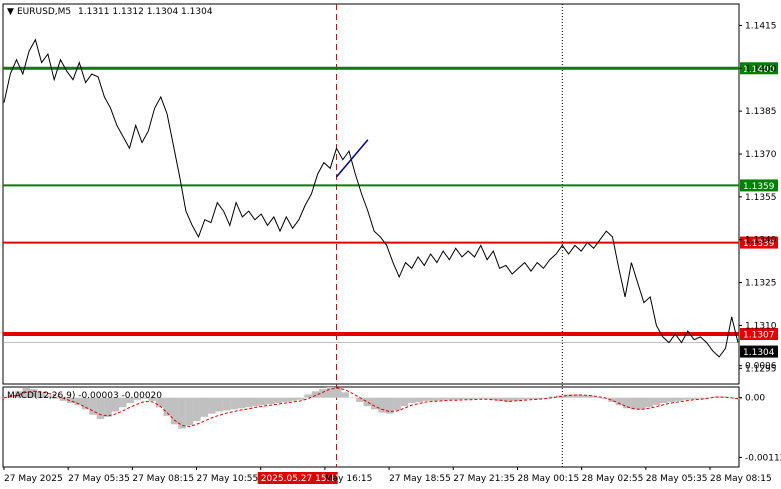  Describe the element at coordinates (352, 158) in the screenshot. I see `trend-line` at that location.